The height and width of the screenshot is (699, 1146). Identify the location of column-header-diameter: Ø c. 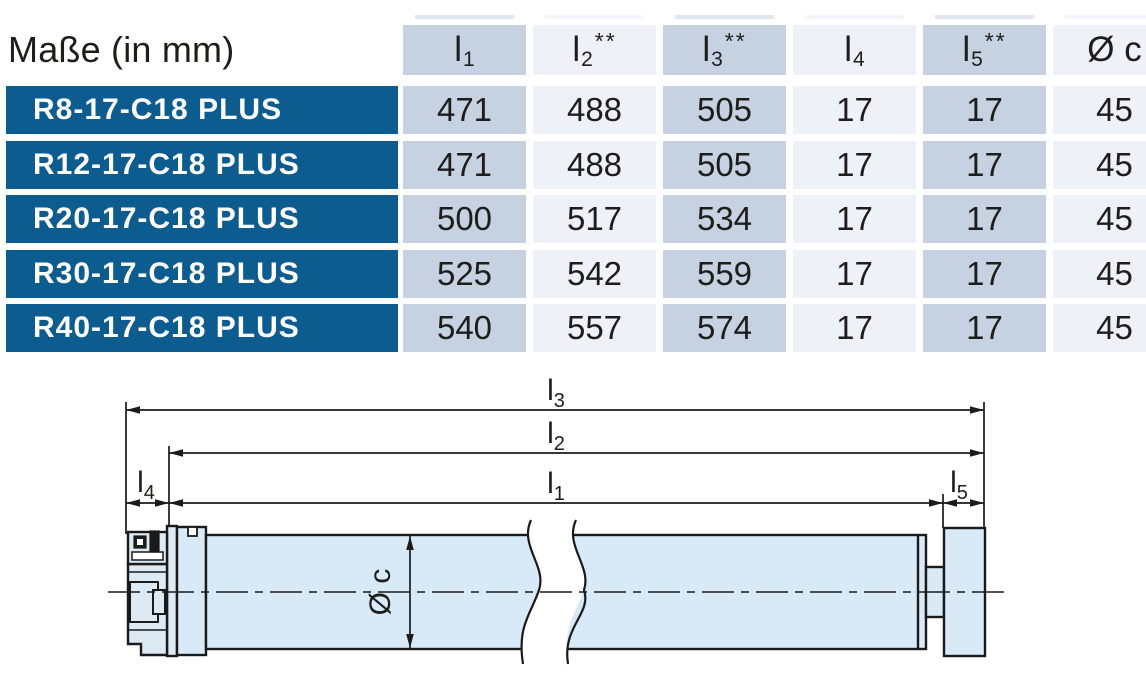
(1099, 50).